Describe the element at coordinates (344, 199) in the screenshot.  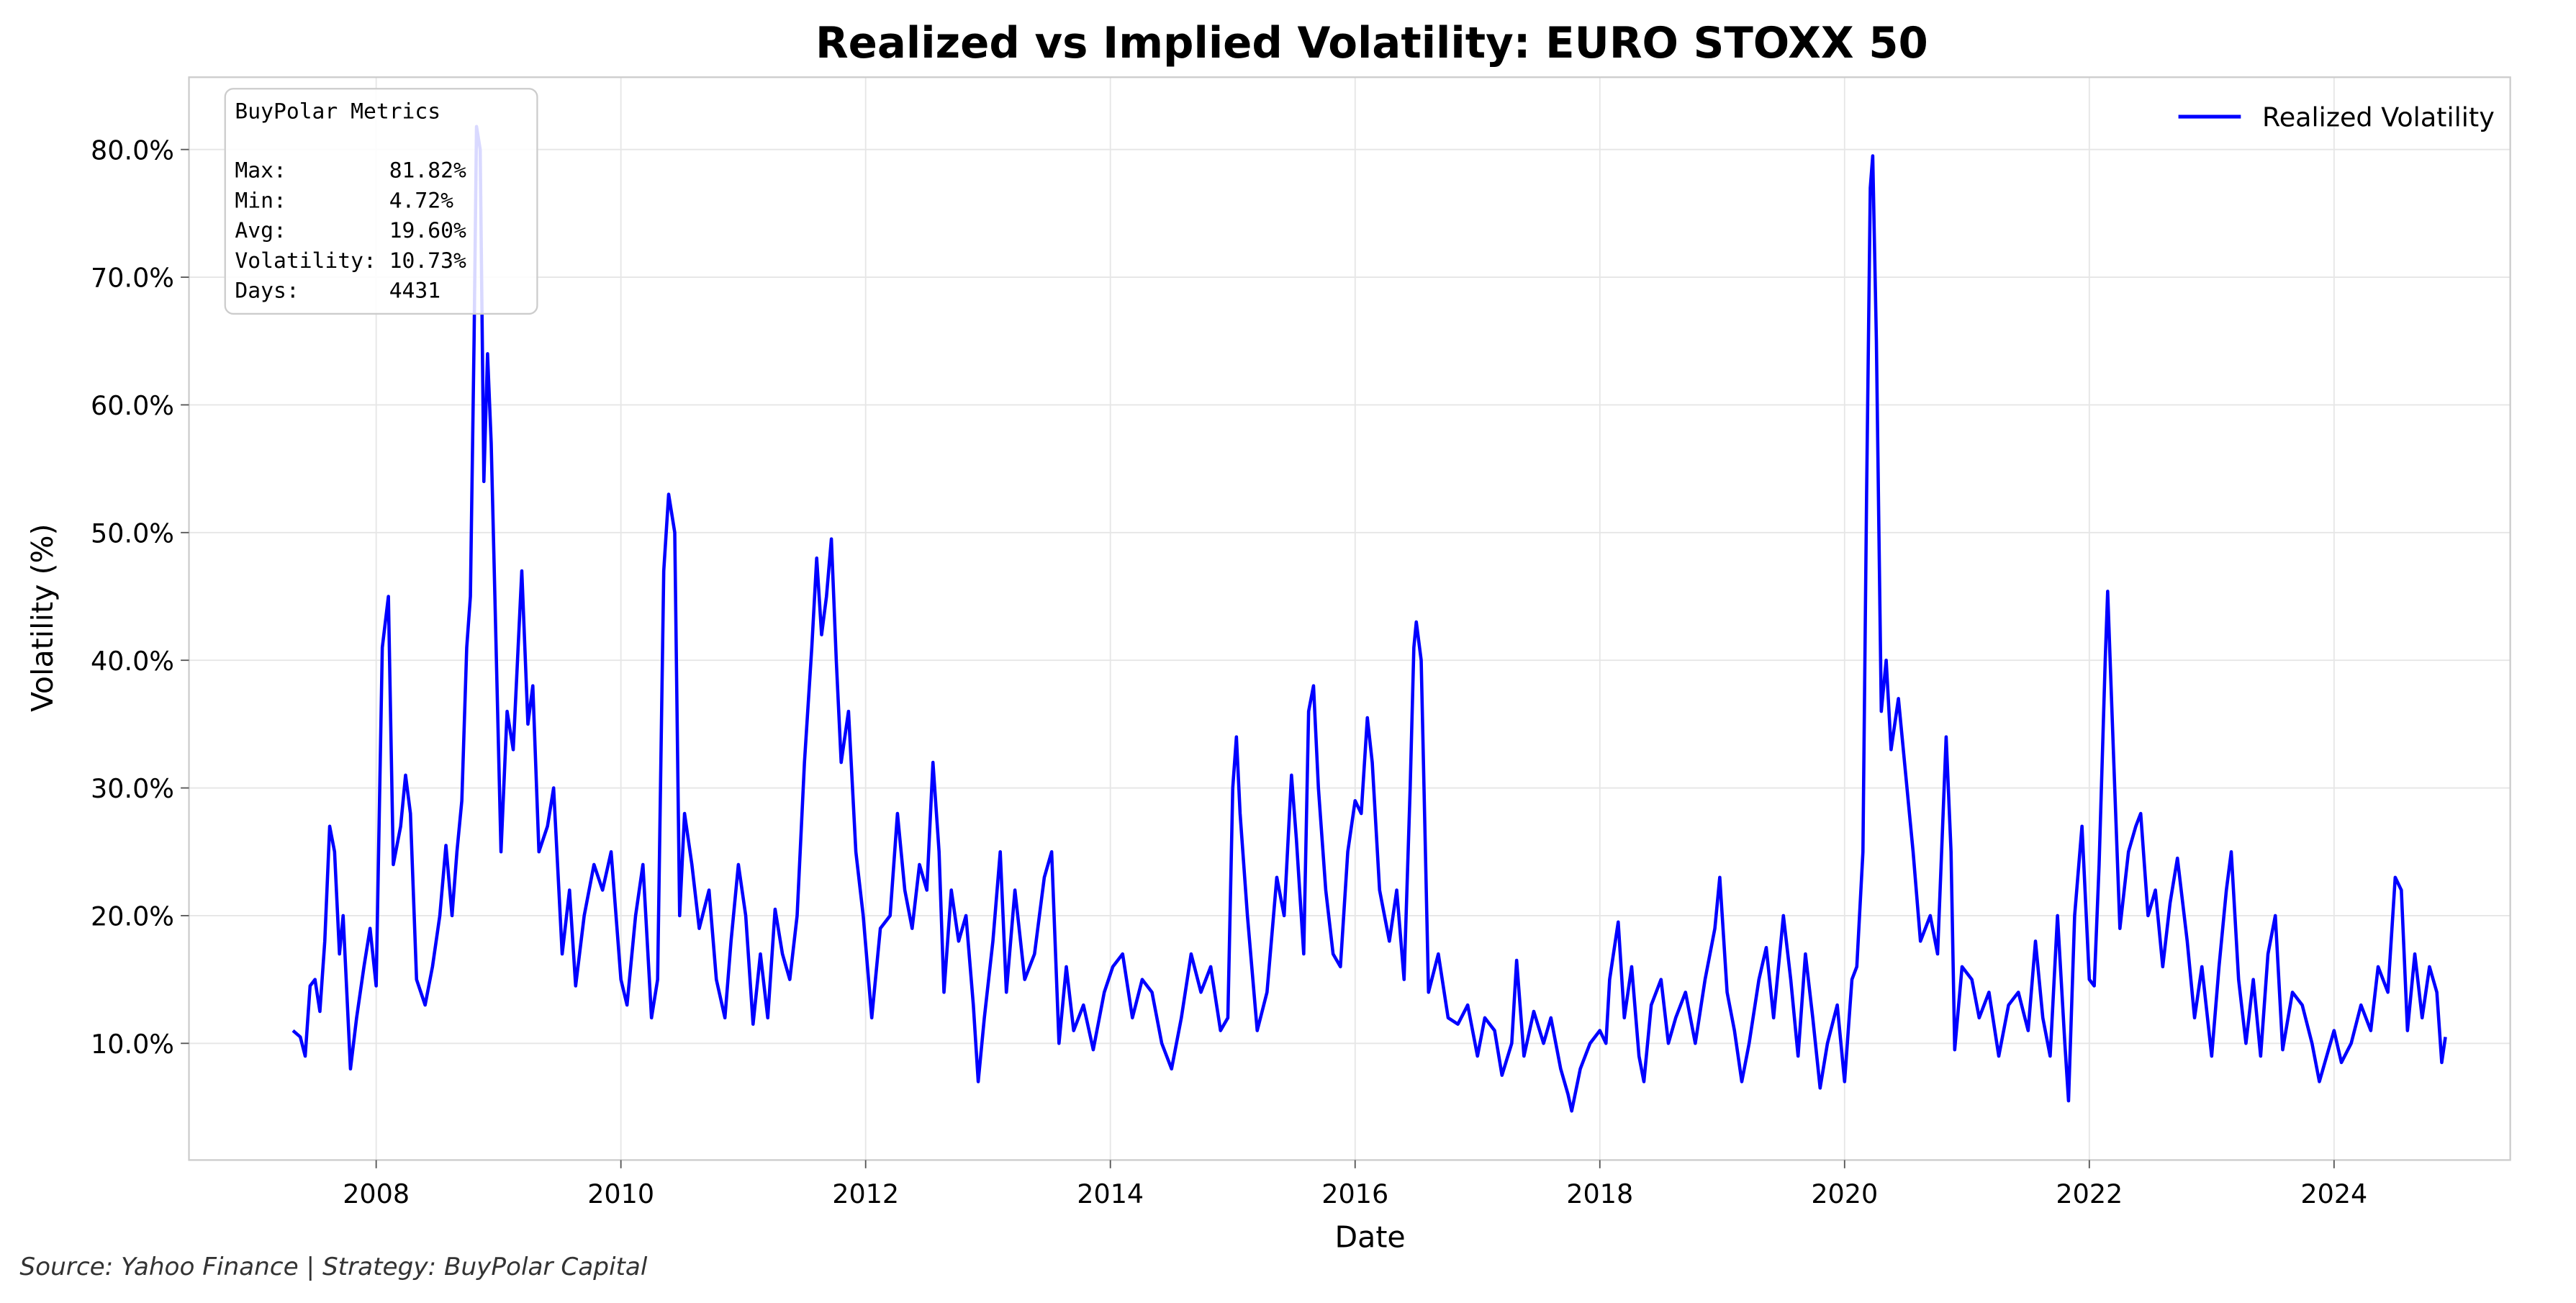
I see `stats-line: Min: 4.72%` at that location.